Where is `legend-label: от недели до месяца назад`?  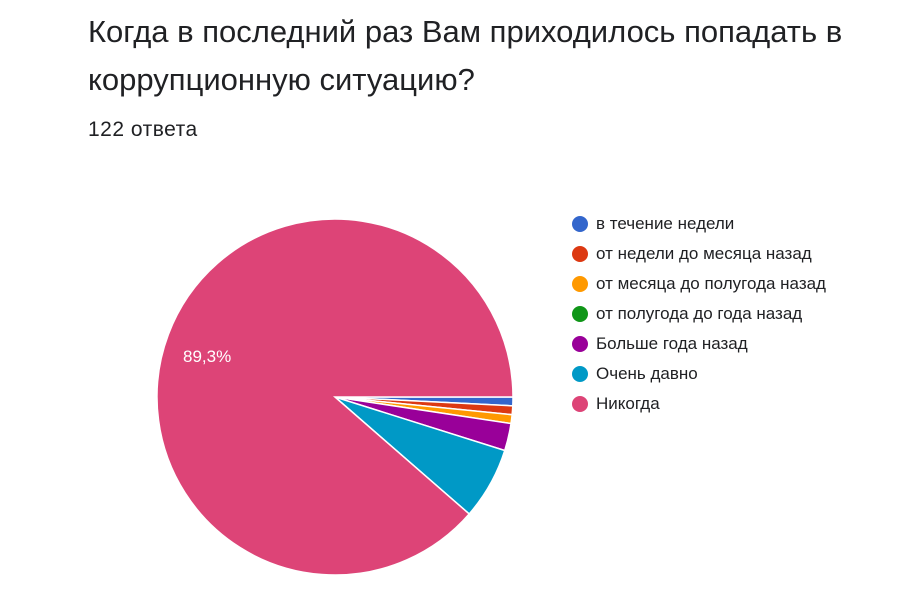 legend-label: от недели до месяца назад is located at coordinates (704, 253).